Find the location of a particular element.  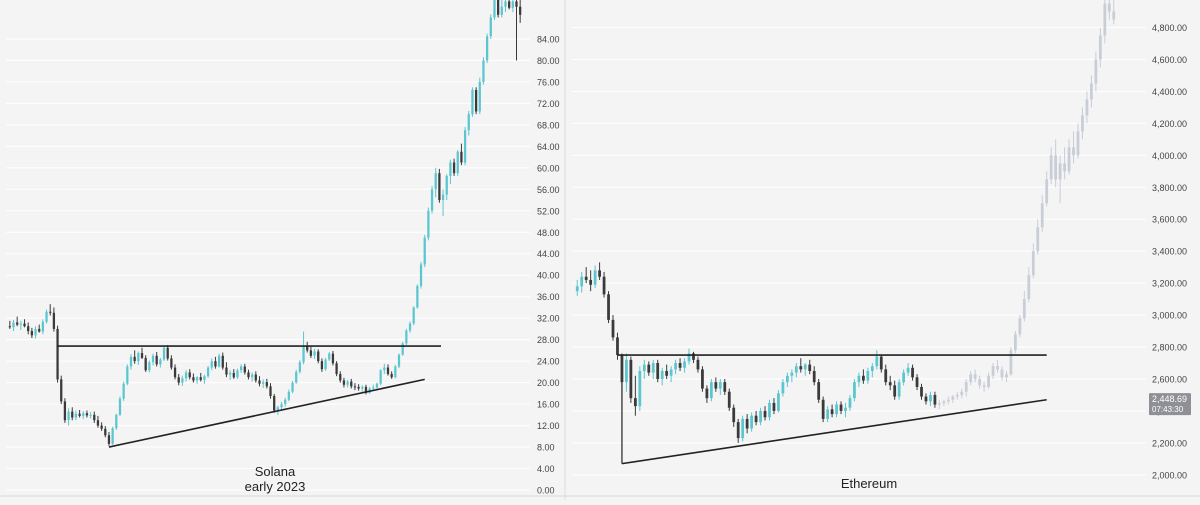

y-tick-label: 40.00 is located at coordinates (548, 276).